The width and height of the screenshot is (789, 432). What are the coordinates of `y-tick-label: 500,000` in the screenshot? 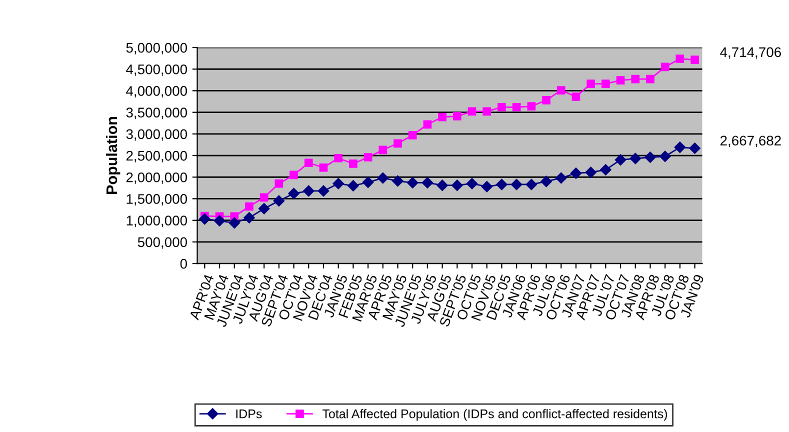 It's located at (162, 243).